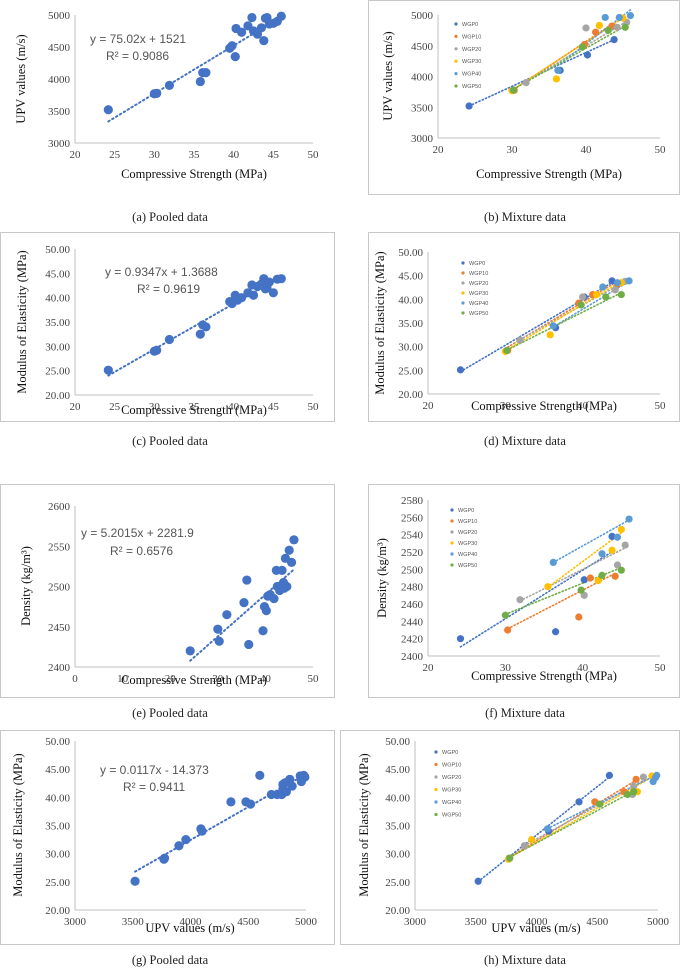 This screenshot has width=685, height=972. What do you see at coordinates (59, 588) in the screenshot?
I see `y-tick-label: 2500` at bounding box center [59, 588].